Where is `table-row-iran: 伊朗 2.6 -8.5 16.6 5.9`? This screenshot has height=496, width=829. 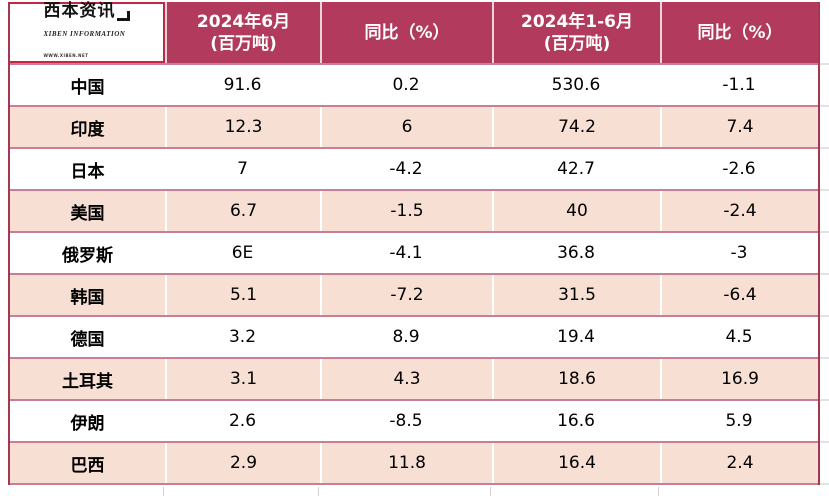
table-row-iran: 伊朗 2.6 -8.5 16.6 5.9 is located at coordinates (414, 422).